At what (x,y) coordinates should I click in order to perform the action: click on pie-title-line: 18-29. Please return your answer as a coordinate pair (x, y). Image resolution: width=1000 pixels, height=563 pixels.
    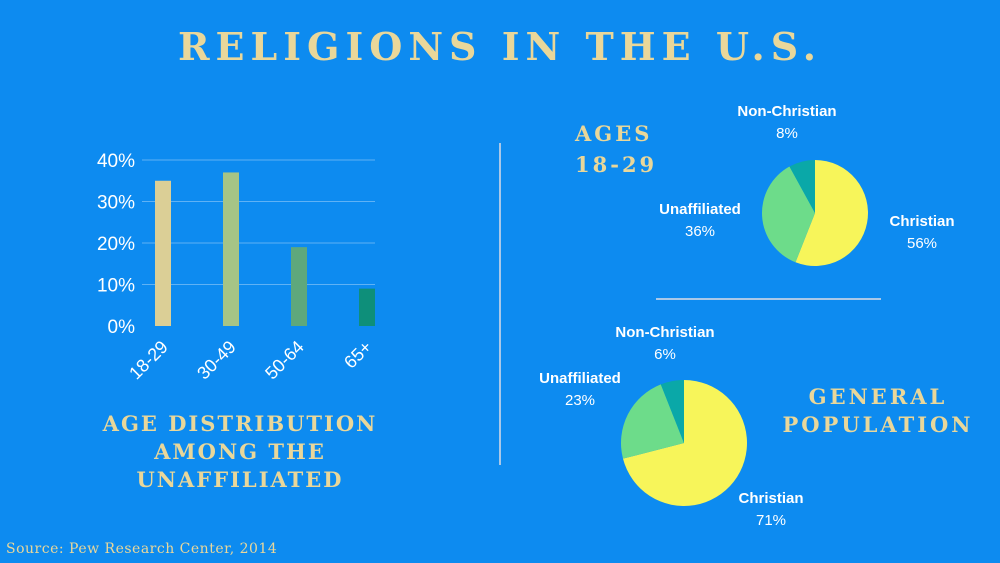
    Looking at the image, I should click on (616, 164).